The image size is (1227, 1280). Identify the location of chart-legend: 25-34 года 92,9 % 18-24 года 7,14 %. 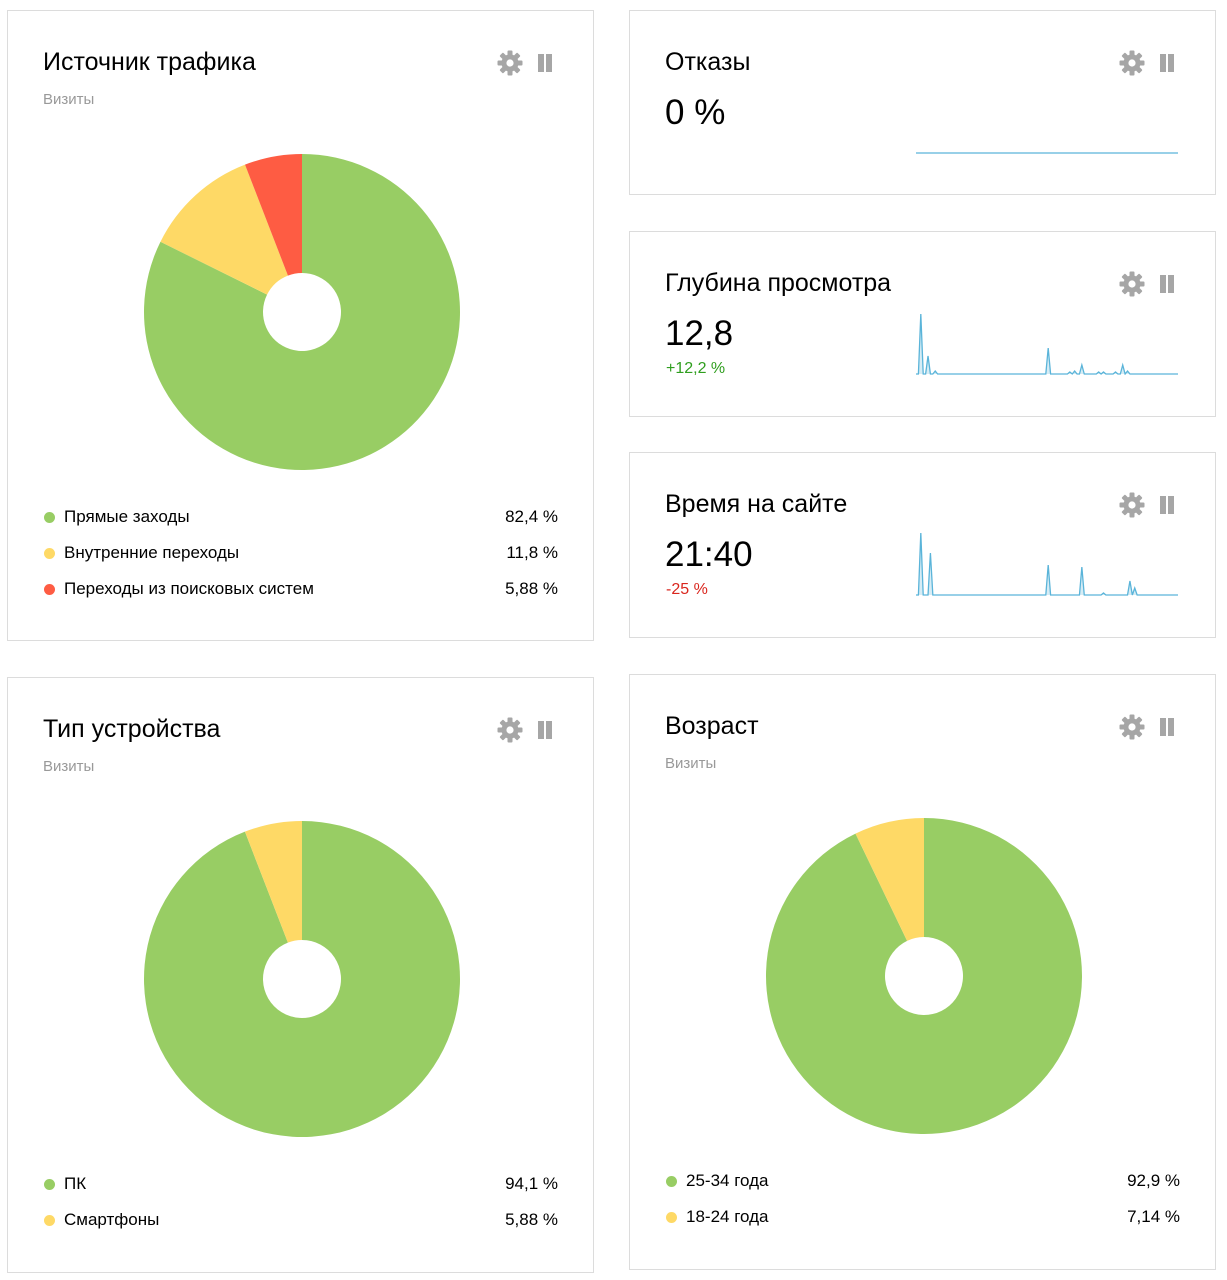
(922, 1199).